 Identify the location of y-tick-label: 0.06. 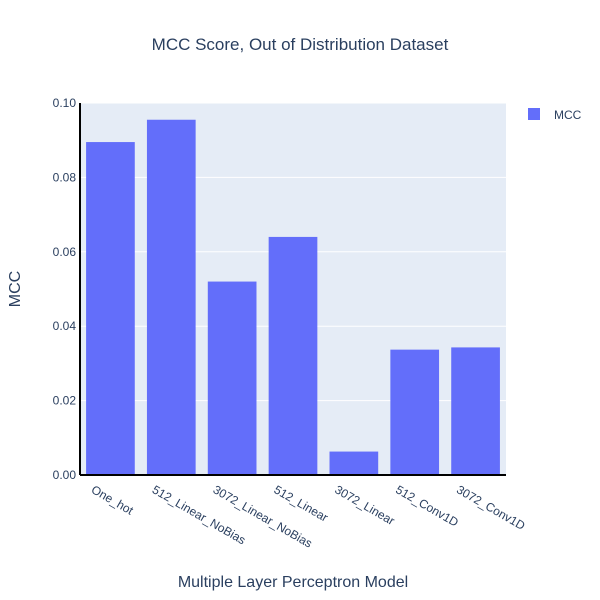
(65, 252).